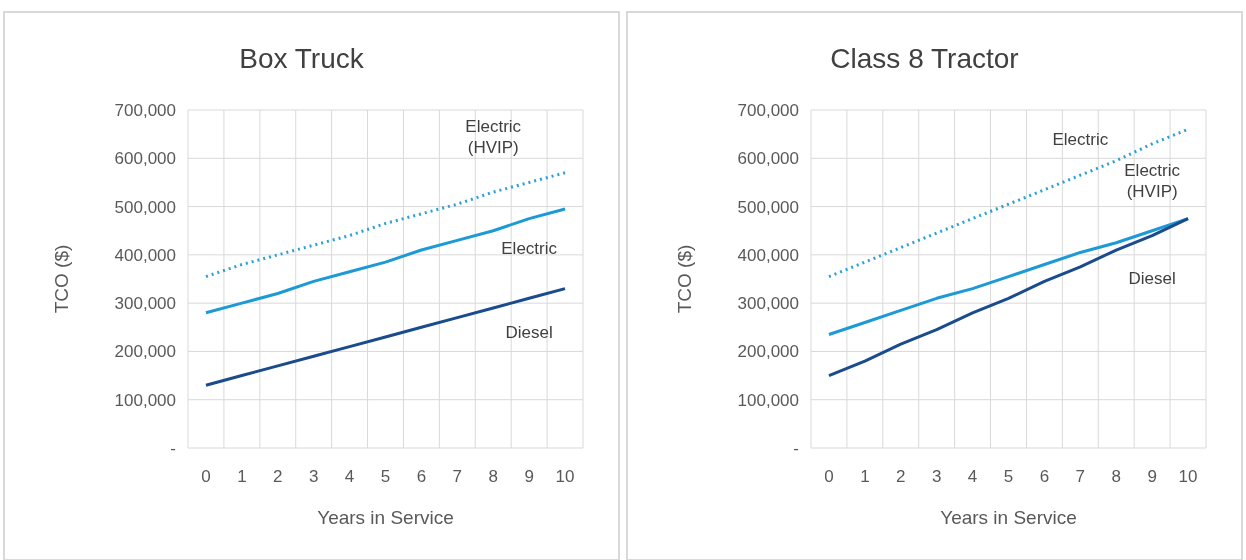  I want to click on chart-title: Box Truck, so click(302, 58).